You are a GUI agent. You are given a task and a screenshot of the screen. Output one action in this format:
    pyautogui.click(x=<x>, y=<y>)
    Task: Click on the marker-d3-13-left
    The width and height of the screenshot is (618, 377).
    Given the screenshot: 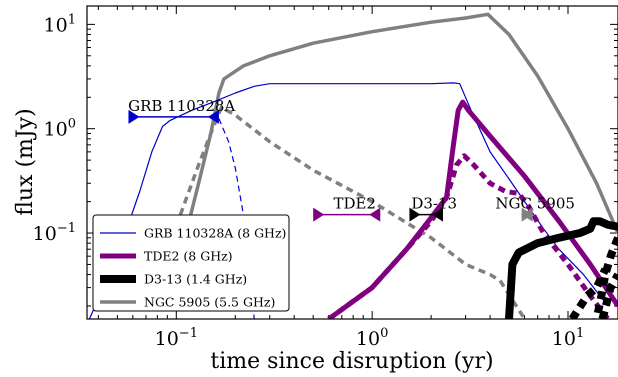 What is the action you would take?
    pyautogui.click(x=415, y=214)
    